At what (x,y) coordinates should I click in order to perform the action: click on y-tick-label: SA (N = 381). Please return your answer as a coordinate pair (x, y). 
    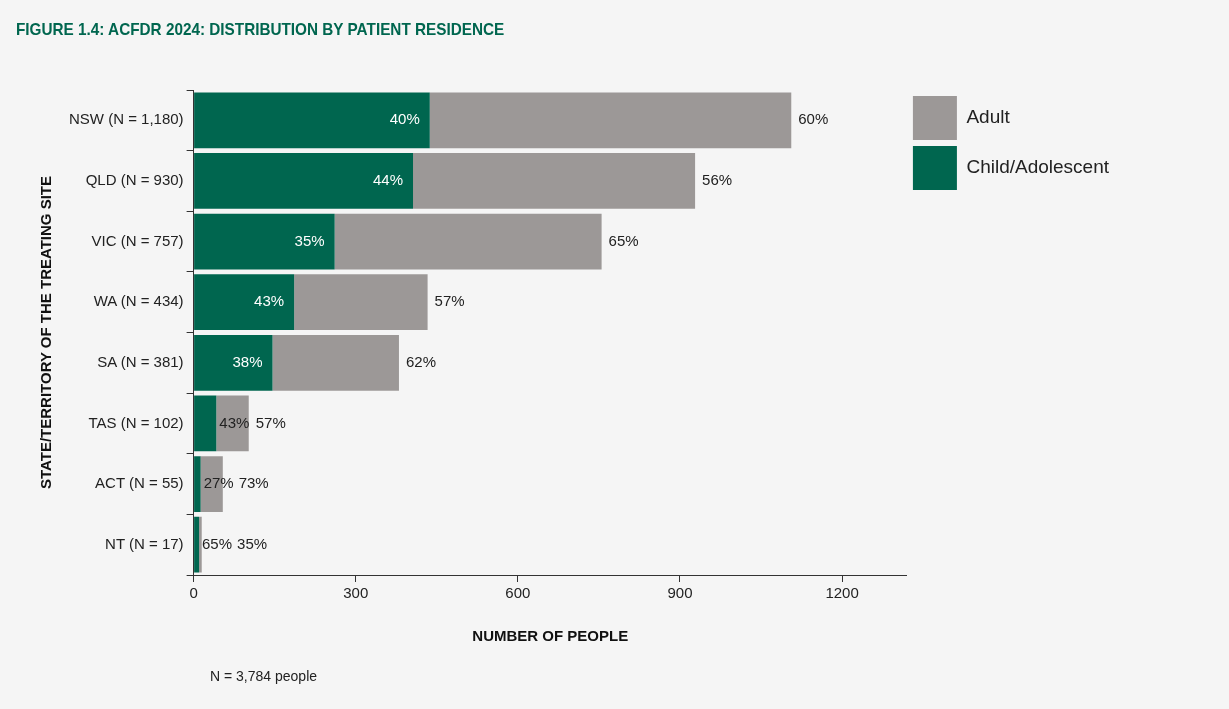
    Looking at the image, I should click on (140, 361).